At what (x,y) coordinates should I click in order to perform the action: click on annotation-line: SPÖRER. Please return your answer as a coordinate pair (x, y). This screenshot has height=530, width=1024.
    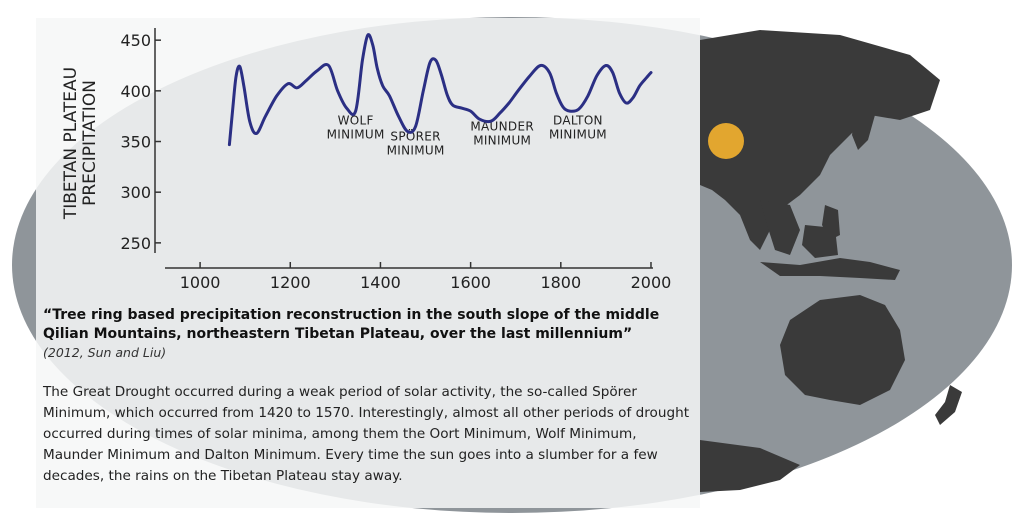
    Looking at the image, I should click on (415, 136).